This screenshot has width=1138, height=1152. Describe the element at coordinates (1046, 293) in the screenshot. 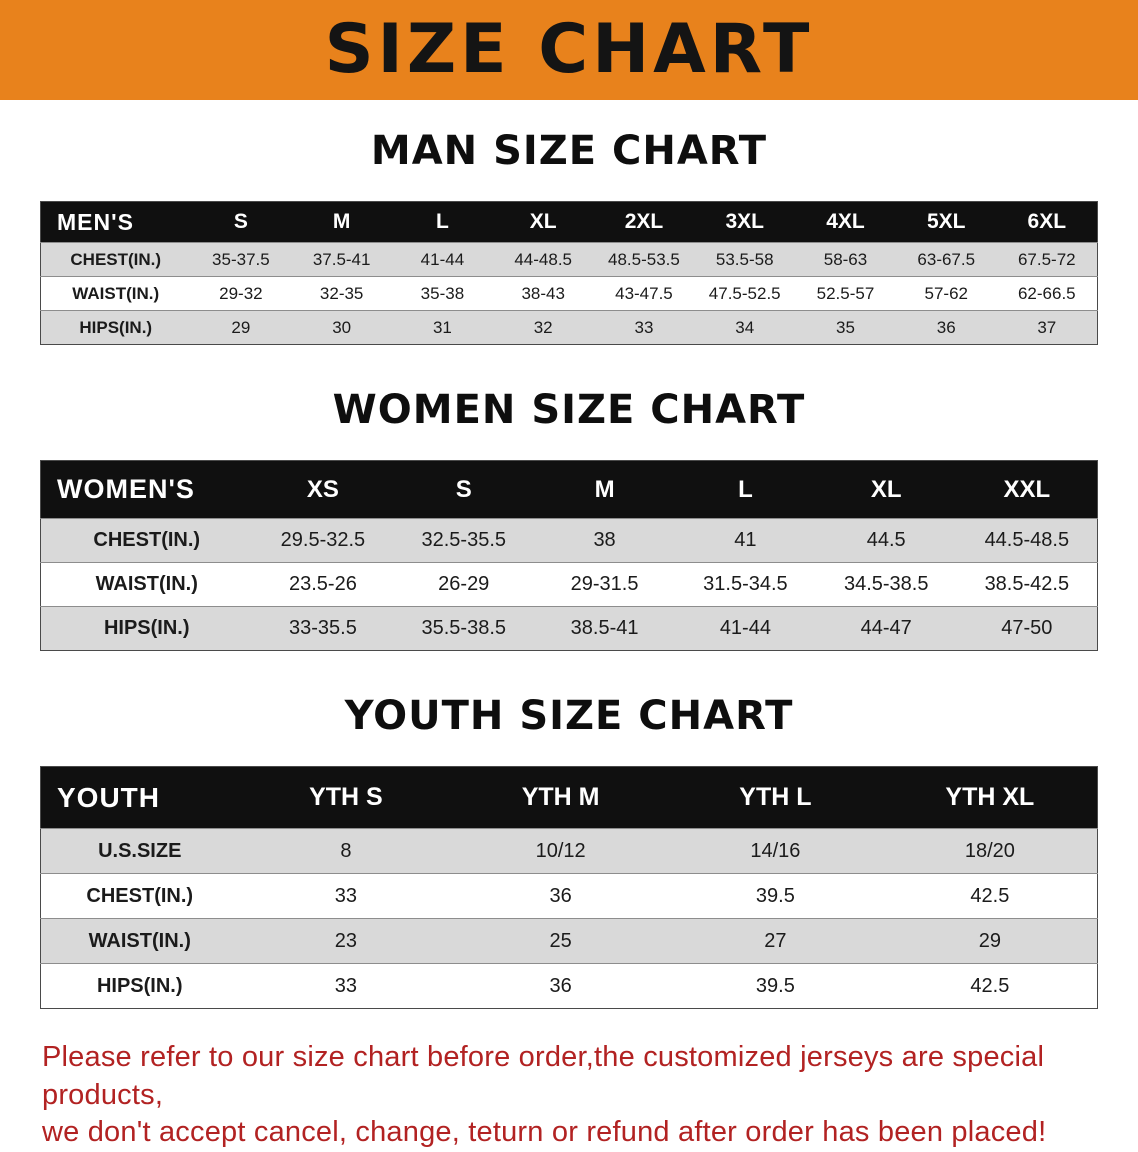

I see `measurement-value: 62-66.5` at that location.